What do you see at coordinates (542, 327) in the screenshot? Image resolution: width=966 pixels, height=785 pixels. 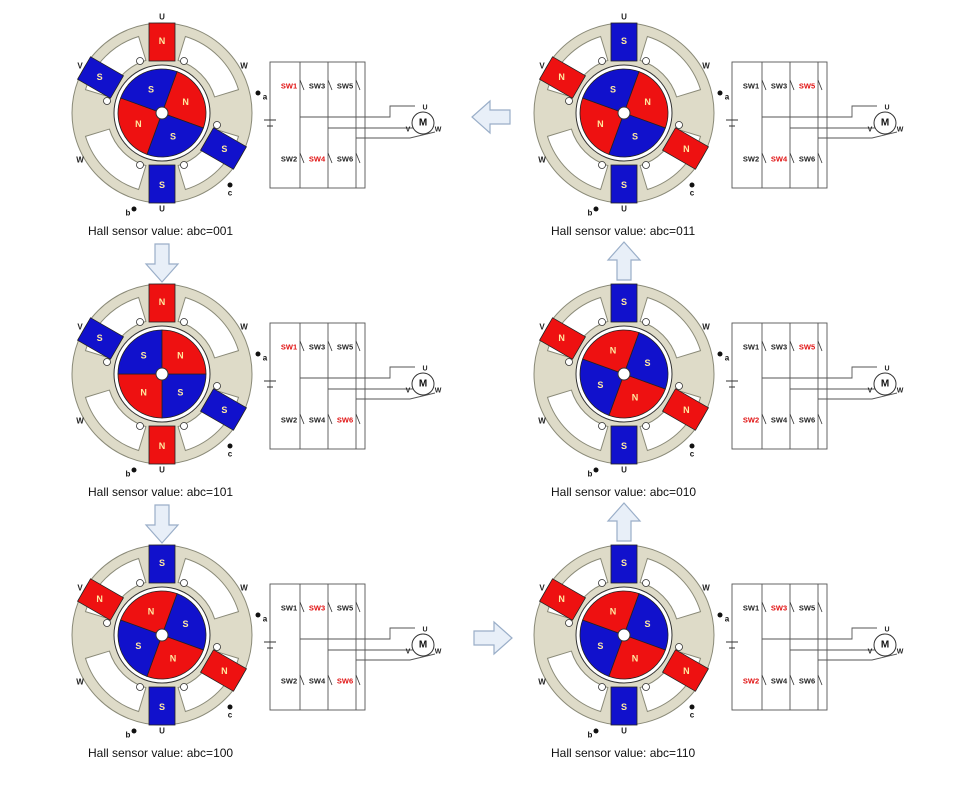 I see `phase-v-label: V` at bounding box center [542, 327].